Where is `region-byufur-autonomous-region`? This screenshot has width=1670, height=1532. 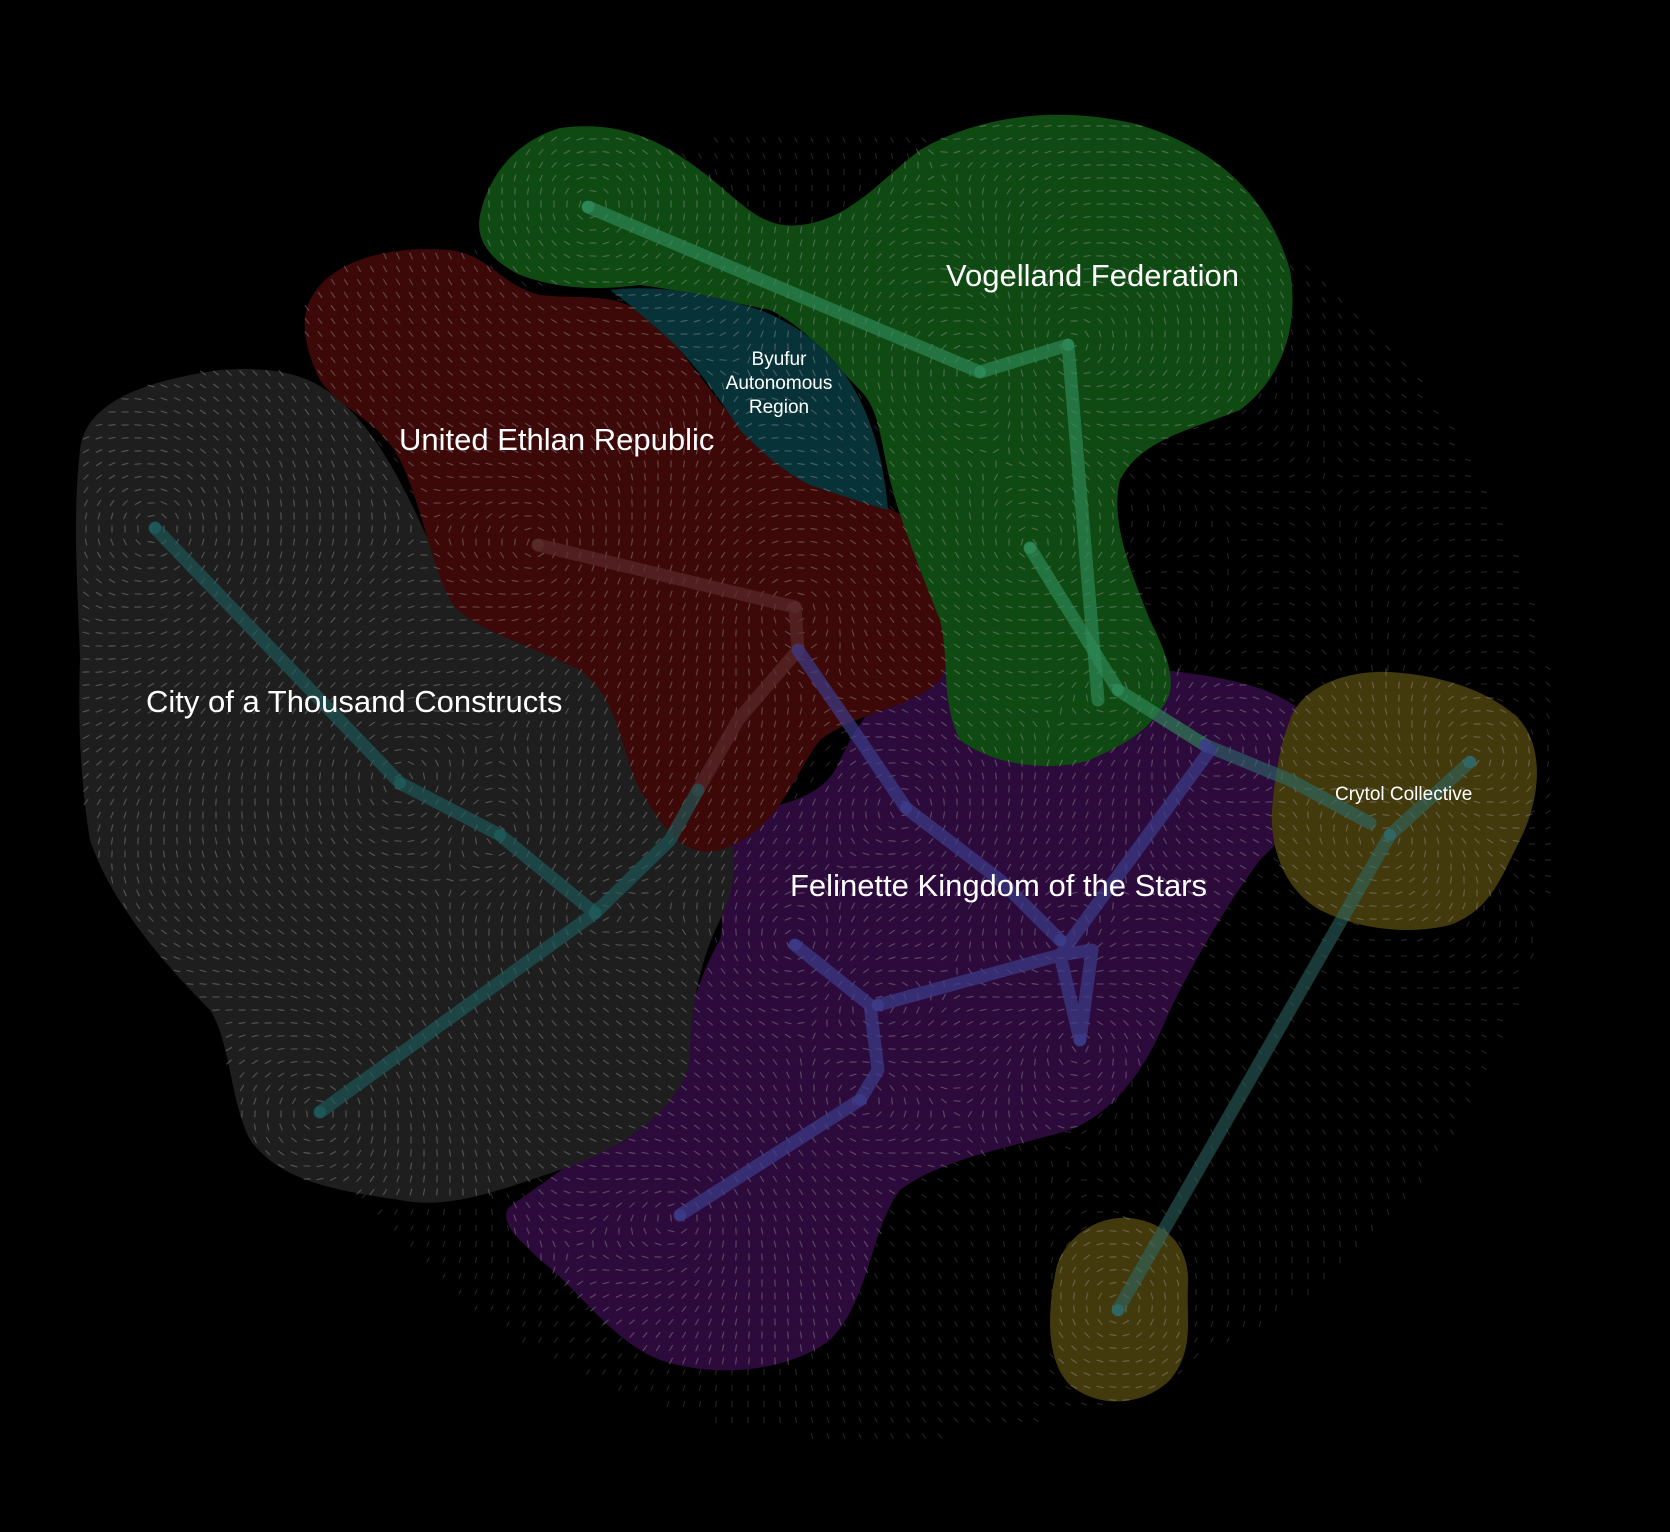 region-byufur-autonomous-region is located at coordinates (749, 399).